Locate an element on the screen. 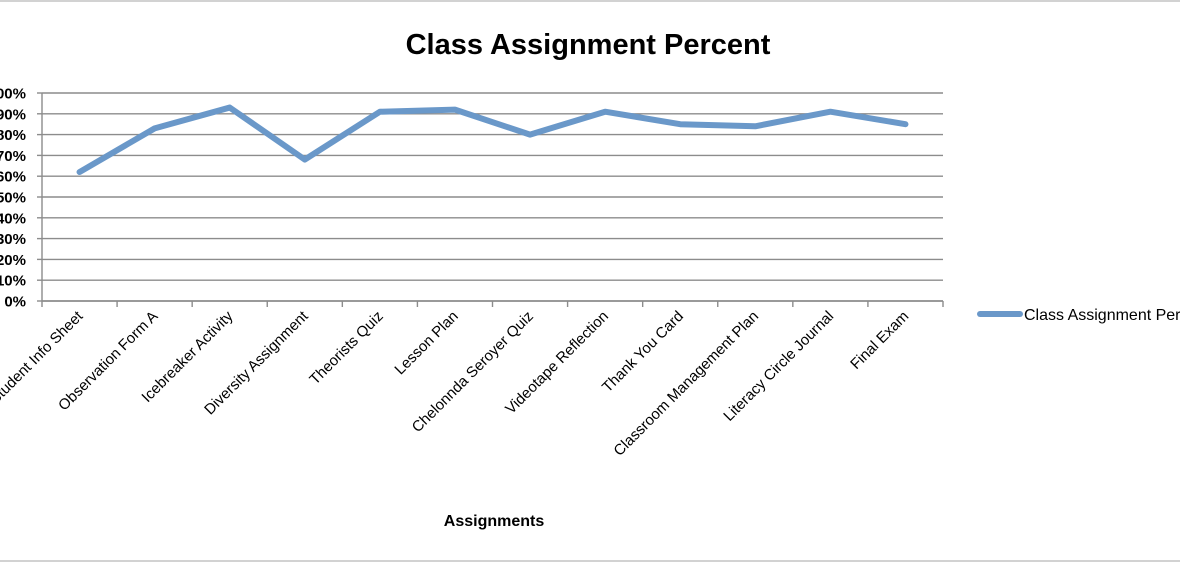  x-tick-label: Classroom Management Plan is located at coordinates (686, 384).